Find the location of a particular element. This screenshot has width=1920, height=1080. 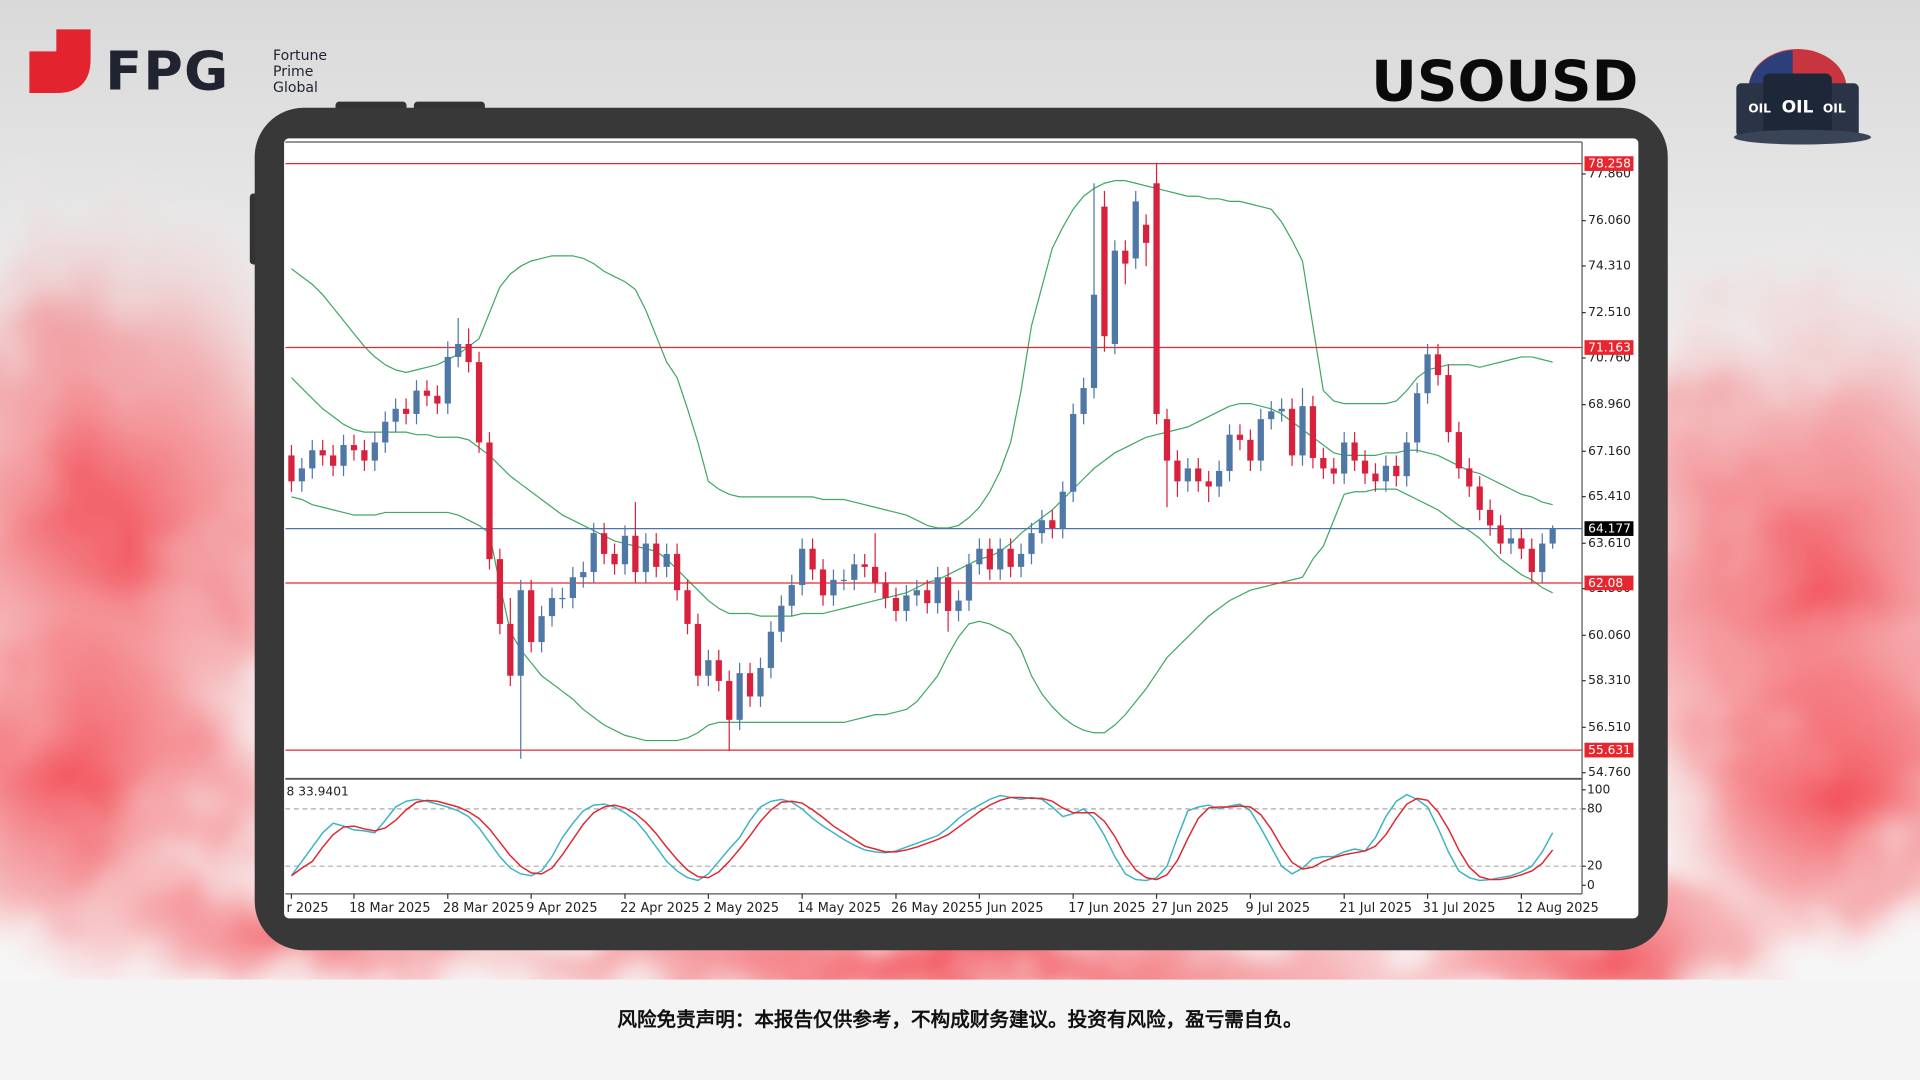

level-label: 78.258 is located at coordinates (1609, 164).